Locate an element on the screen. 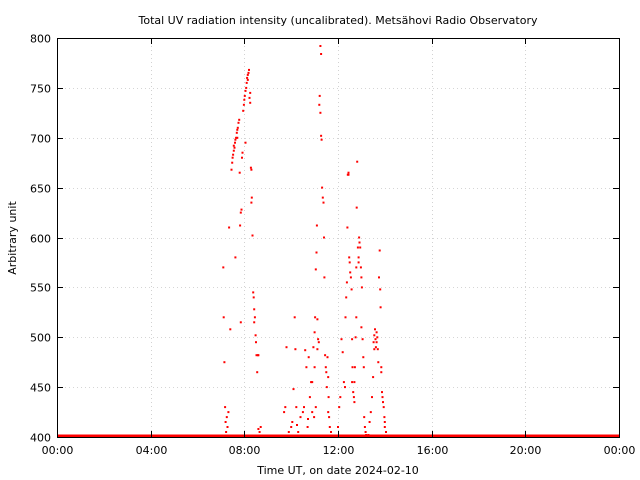 Image resolution: width=640 pixels, height=480 pixels. y-tick-label: 550 is located at coordinates (40, 288).